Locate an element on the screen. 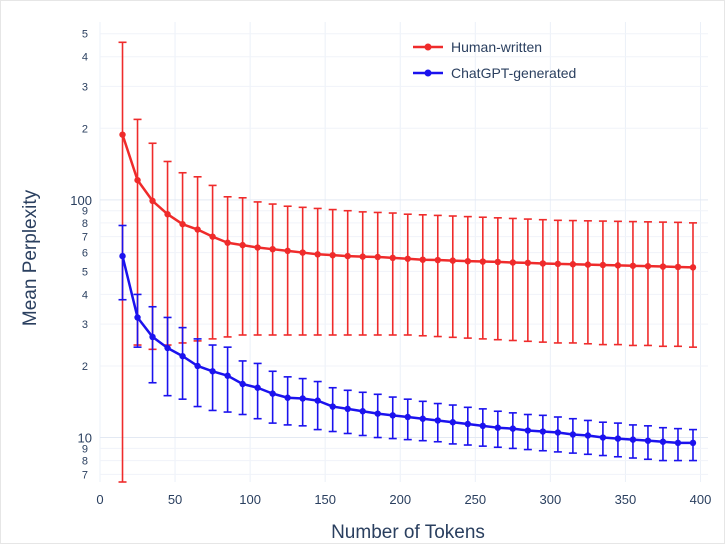 The image size is (725, 549). legend: Human-written ChatGPT-generated is located at coordinates (494, 60).